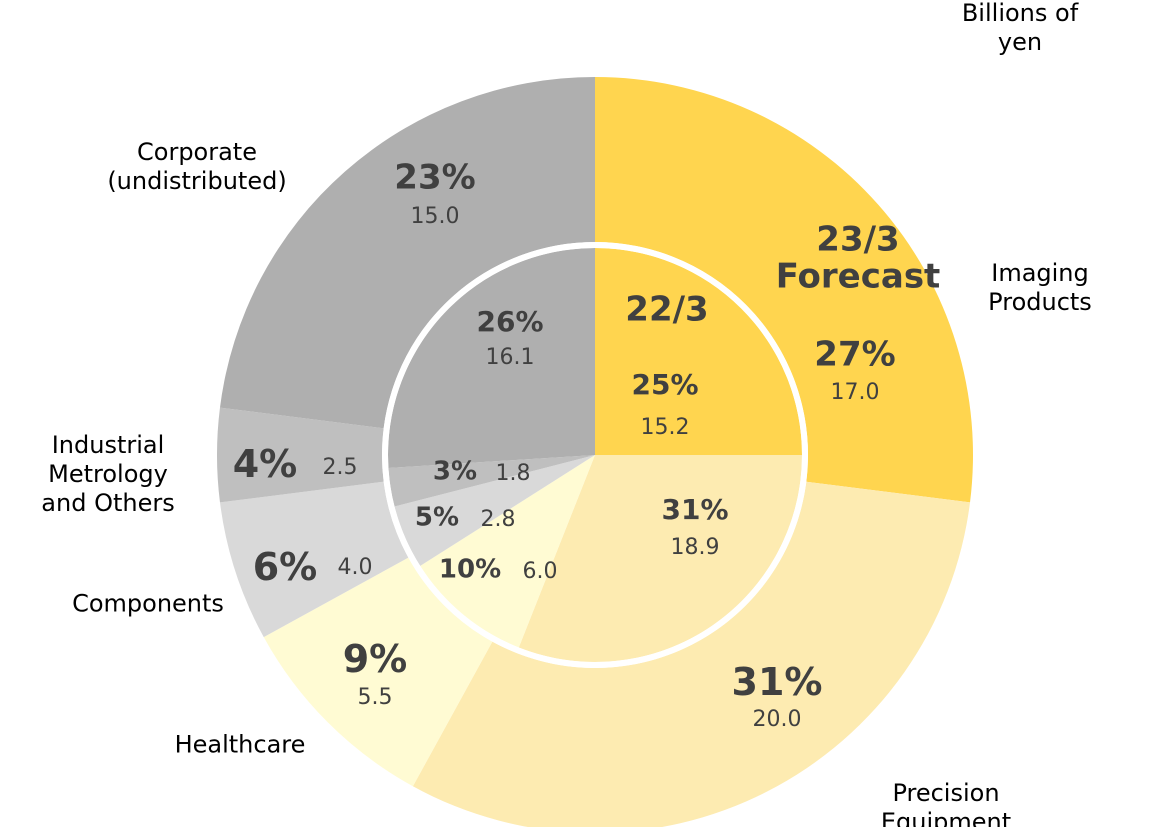 The height and width of the screenshot is (827, 1152). Describe the element at coordinates (340, 467) in the screenshot. I see `amount-label: 2.5` at that location.